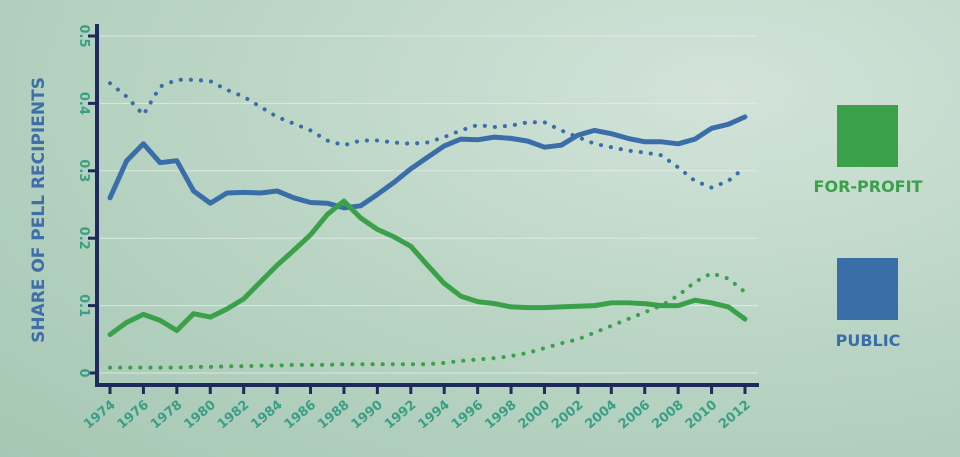  What do you see at coordinates (667, 415) in the screenshot?
I see `x-tick-label: 2008` at bounding box center [667, 415].